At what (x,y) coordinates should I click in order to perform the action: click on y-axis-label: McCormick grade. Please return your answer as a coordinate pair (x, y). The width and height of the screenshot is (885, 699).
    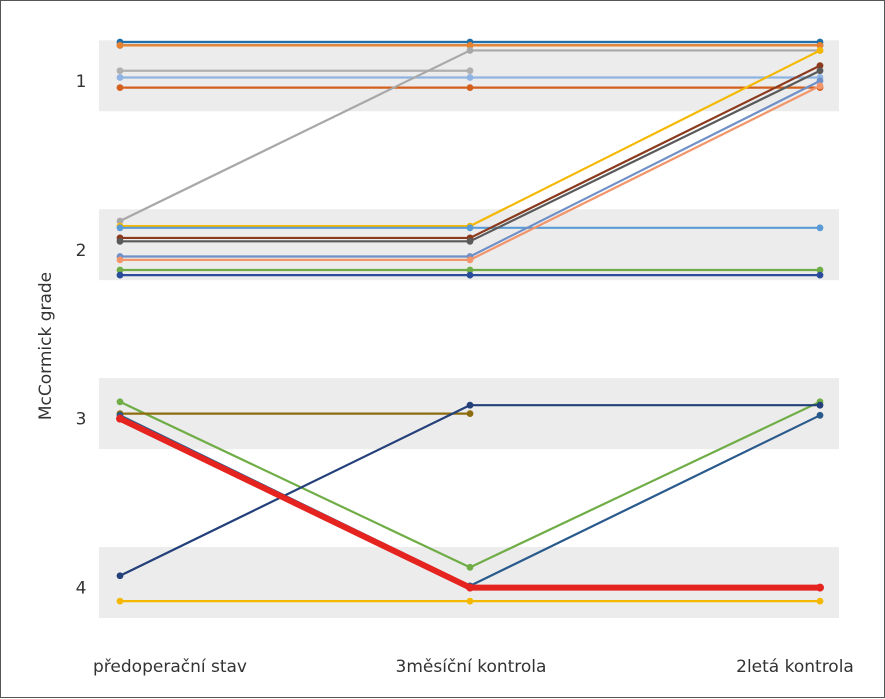
    Looking at the image, I should click on (46, 346).